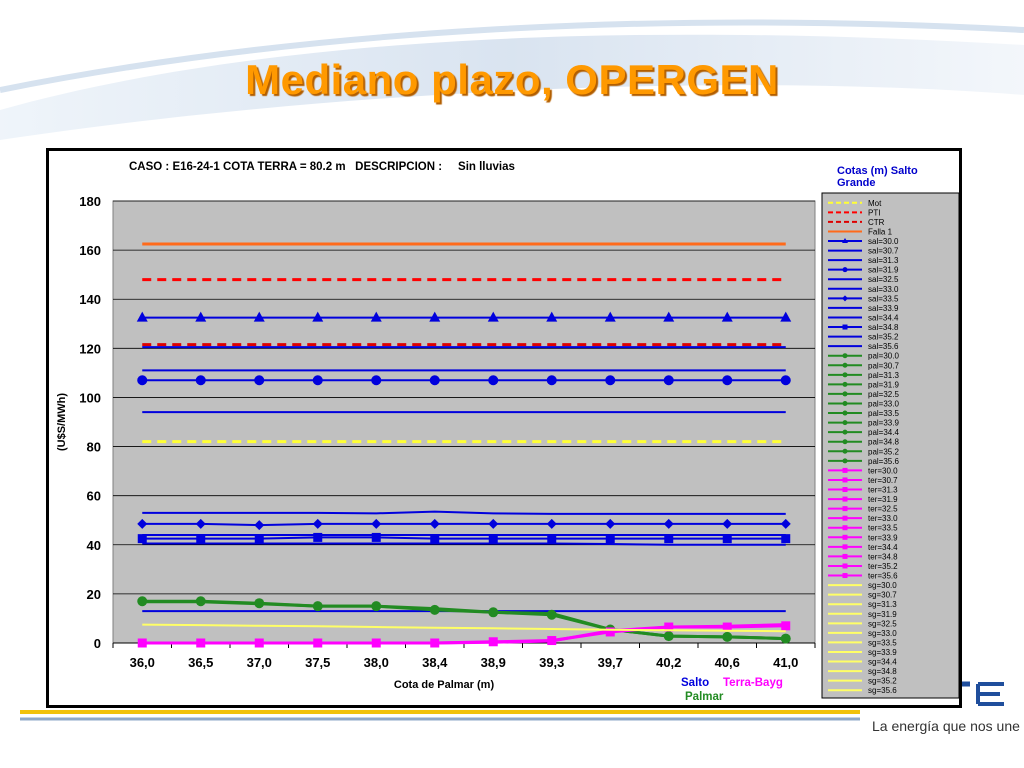  I want to click on legend-title: Cotas (m) Salto Grande, so click(877, 177).